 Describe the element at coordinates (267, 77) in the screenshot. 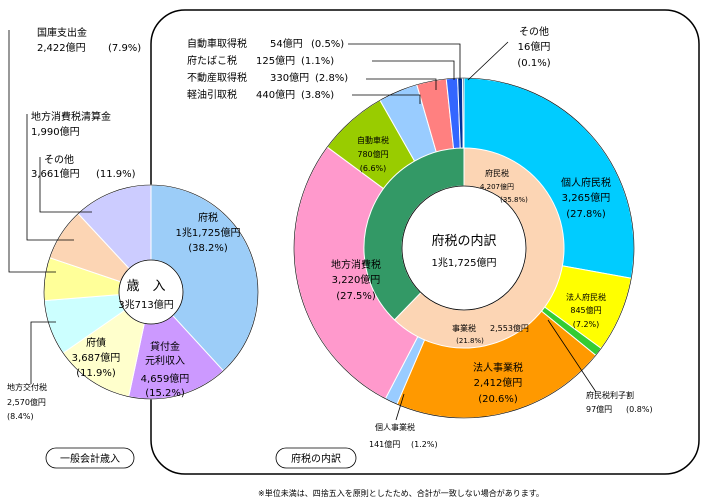

I see `slice-label-fudosan: 不動産取得税 330億円 (2.8%)` at that location.